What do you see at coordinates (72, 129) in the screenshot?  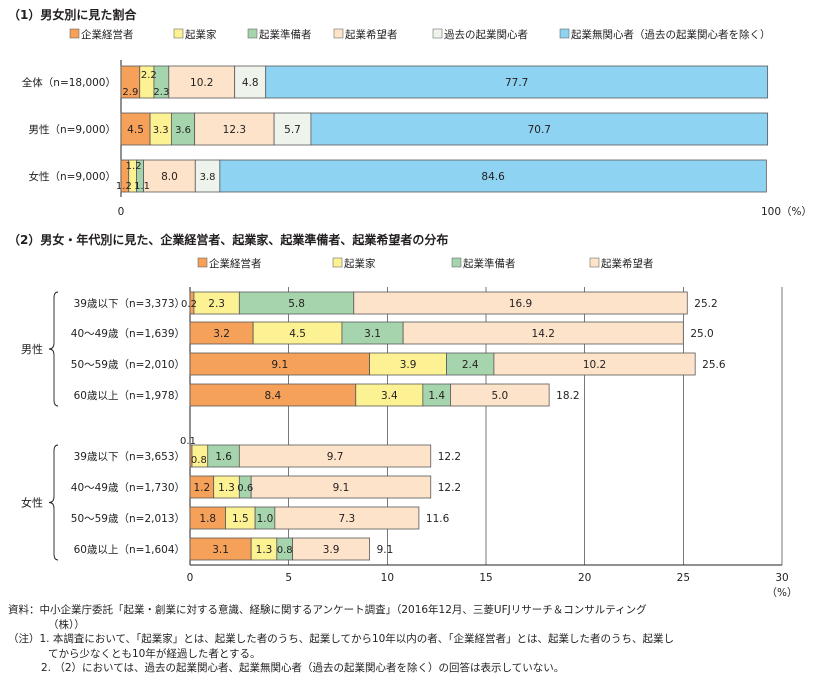 I see `chart1-category-label: 男性（n=9,000）` at bounding box center [72, 129].